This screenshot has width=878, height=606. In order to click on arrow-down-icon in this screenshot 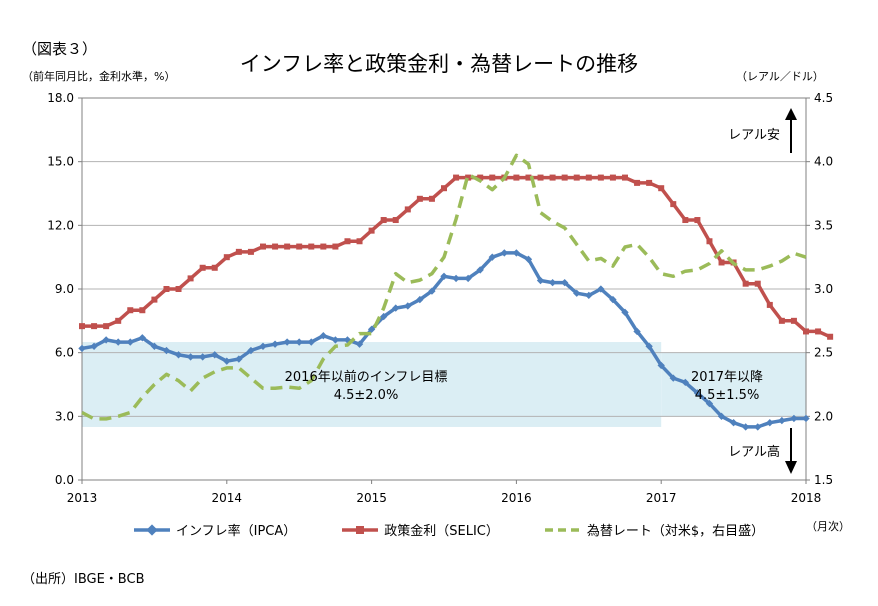, I will do `click(791, 467)`.